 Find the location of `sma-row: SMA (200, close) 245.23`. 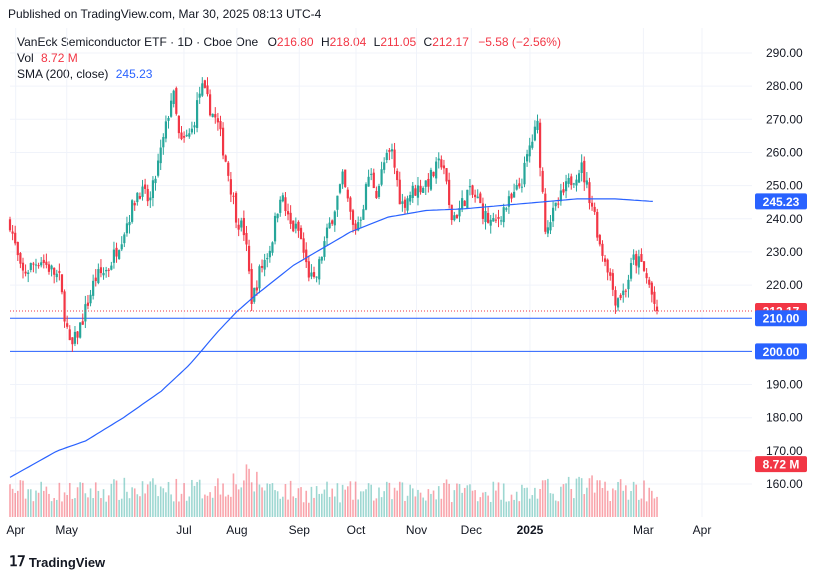

sma-row: SMA (200, close) 245.23 is located at coordinates (289, 74).